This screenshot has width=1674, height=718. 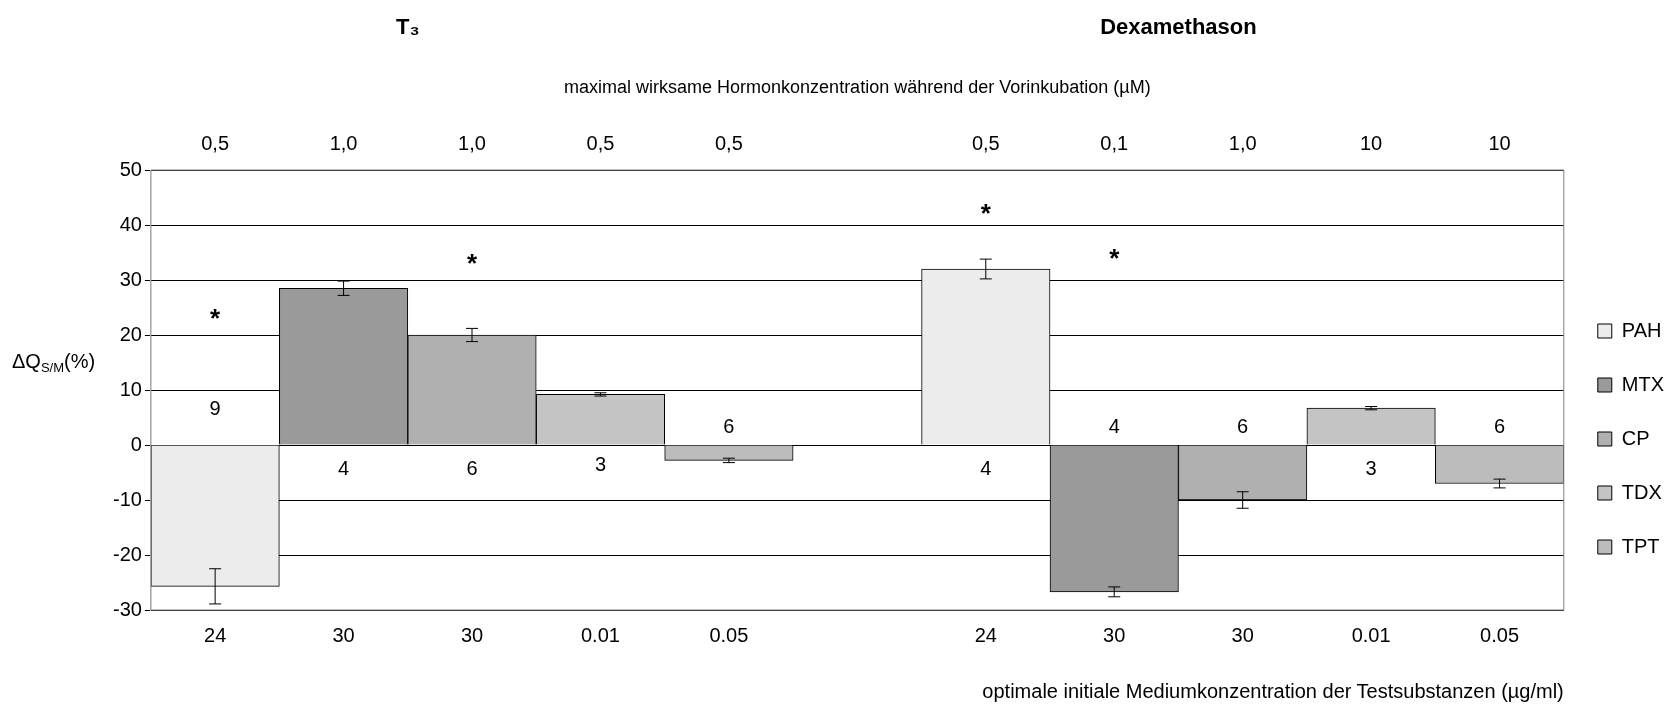 I want to click on y-tick-label: 20, so click(x=130, y=333).